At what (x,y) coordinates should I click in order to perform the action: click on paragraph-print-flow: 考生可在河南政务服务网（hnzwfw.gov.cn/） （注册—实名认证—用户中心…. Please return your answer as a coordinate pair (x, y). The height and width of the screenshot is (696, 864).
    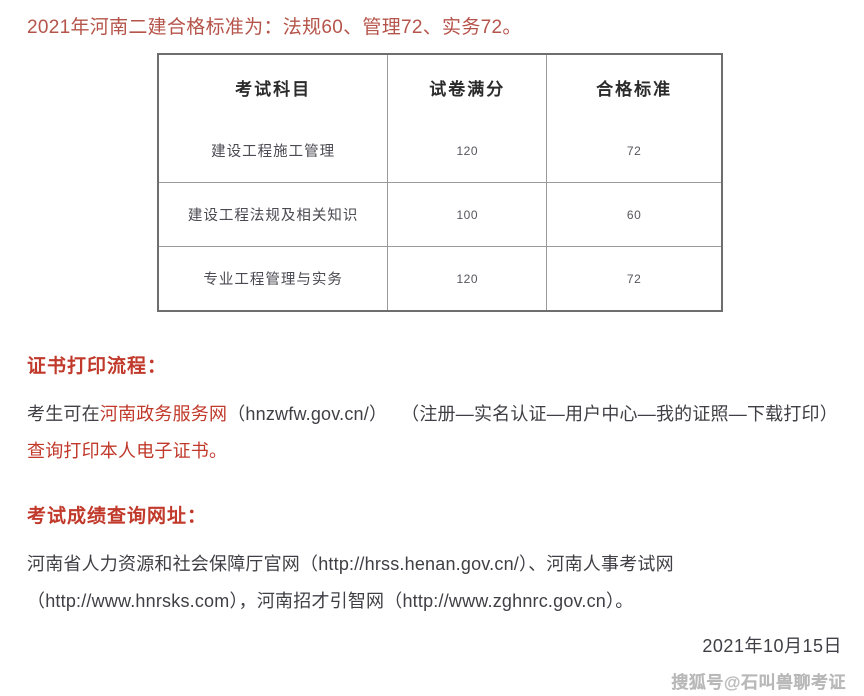
    Looking at the image, I should click on (439, 433).